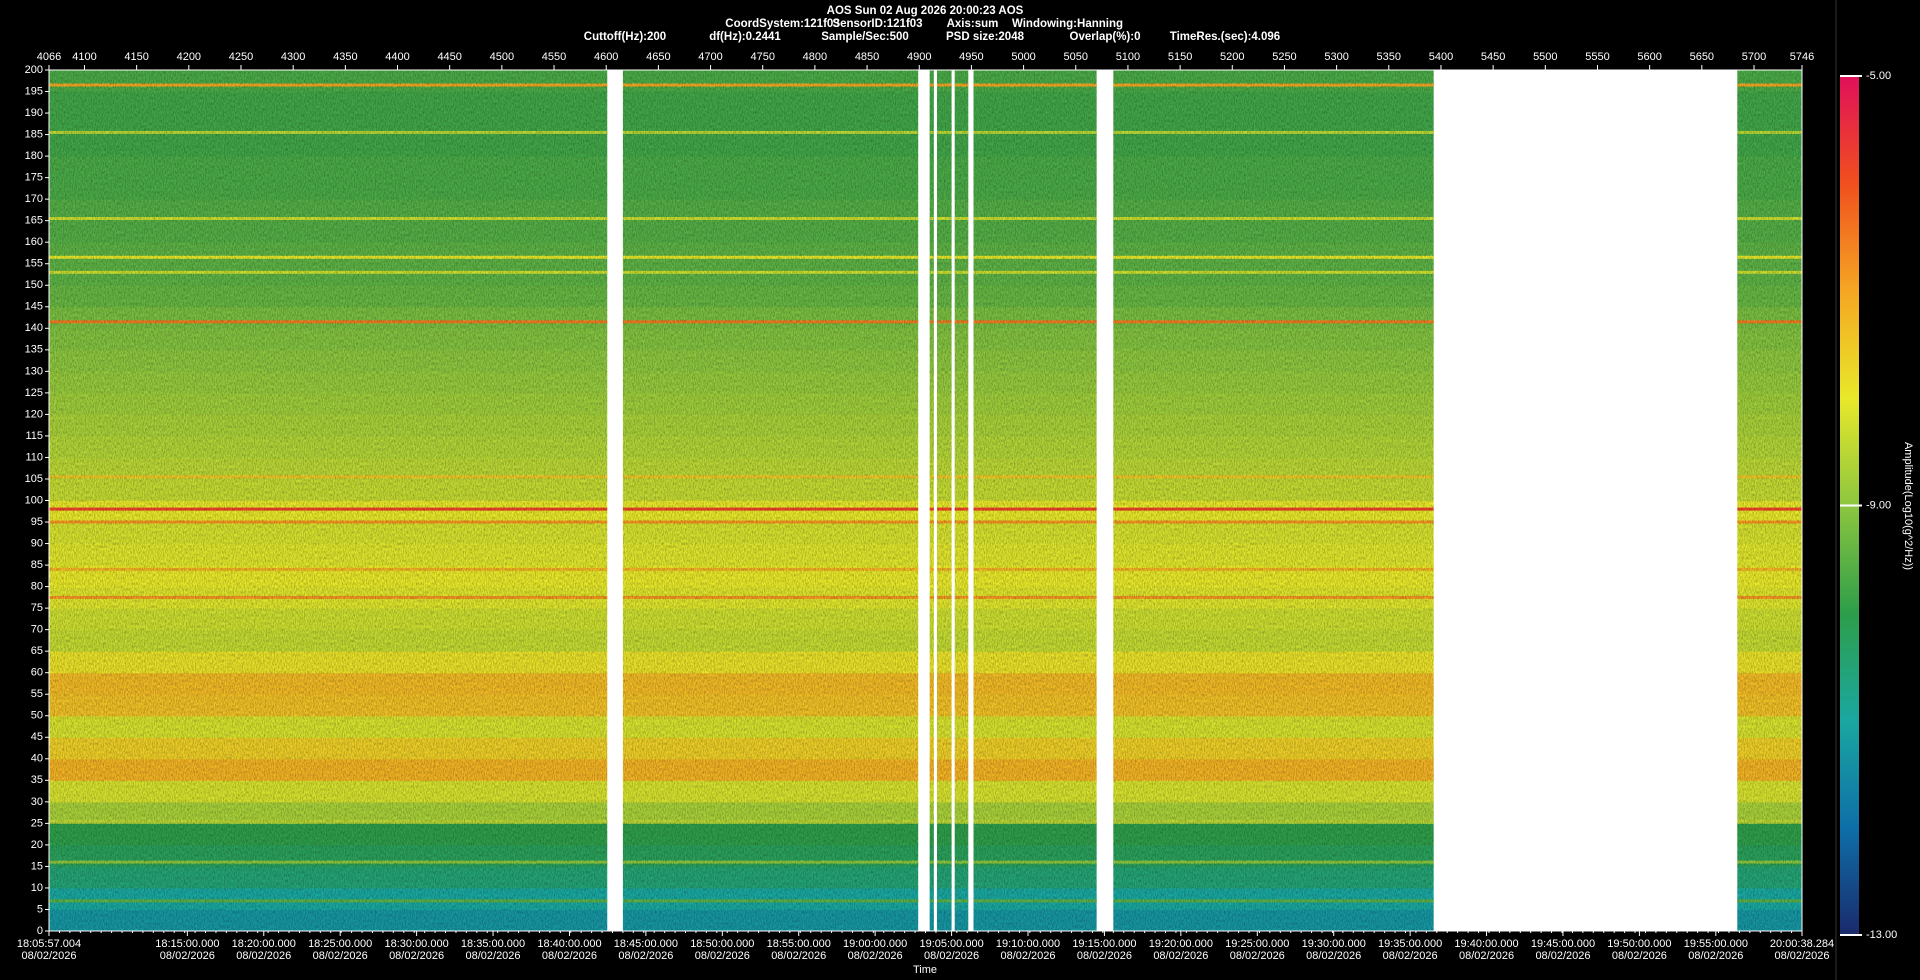 This screenshot has width=1920, height=980. What do you see at coordinates (1225, 37) in the screenshot?
I see `parameters-item: TimeRes.(sec):4.096` at bounding box center [1225, 37].